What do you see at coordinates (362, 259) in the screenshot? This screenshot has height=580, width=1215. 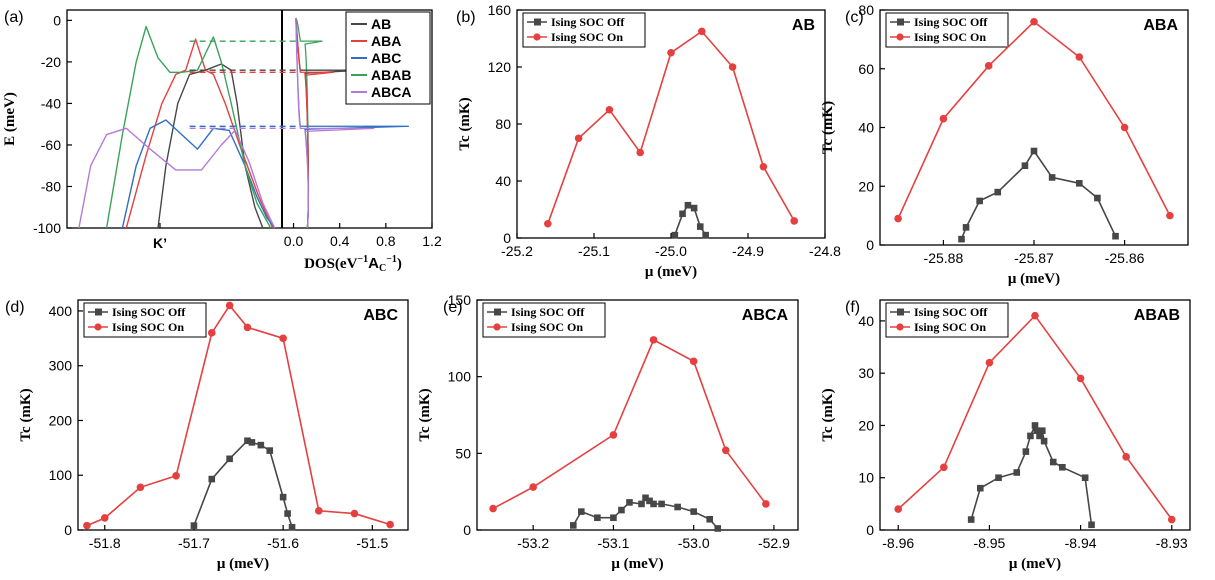 I see `dos-label-sup: −1` at bounding box center [362, 259].